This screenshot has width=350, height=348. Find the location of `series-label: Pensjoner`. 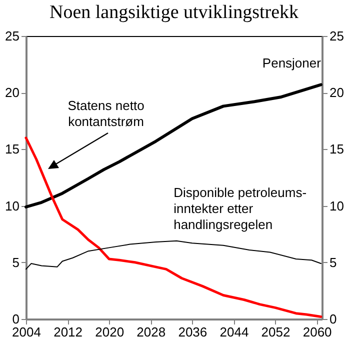

series-label: Pensjoner is located at coordinates (292, 63).